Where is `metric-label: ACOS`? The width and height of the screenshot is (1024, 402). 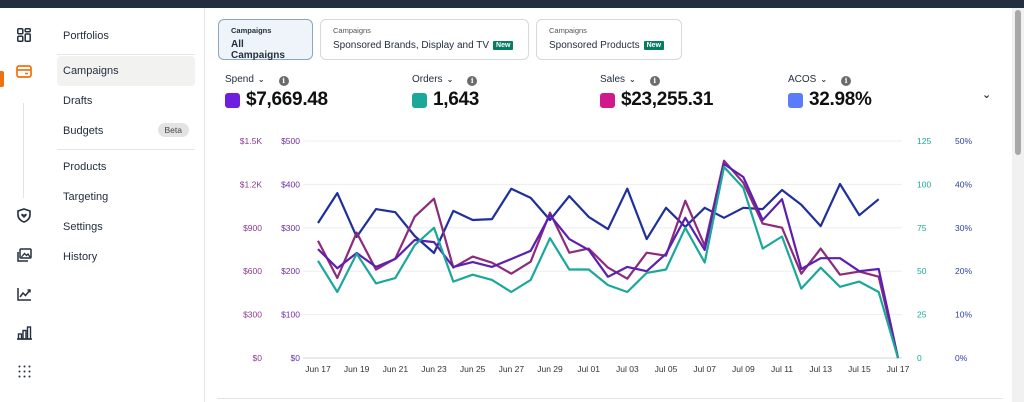 metric-label: ACOS is located at coordinates (802, 79).